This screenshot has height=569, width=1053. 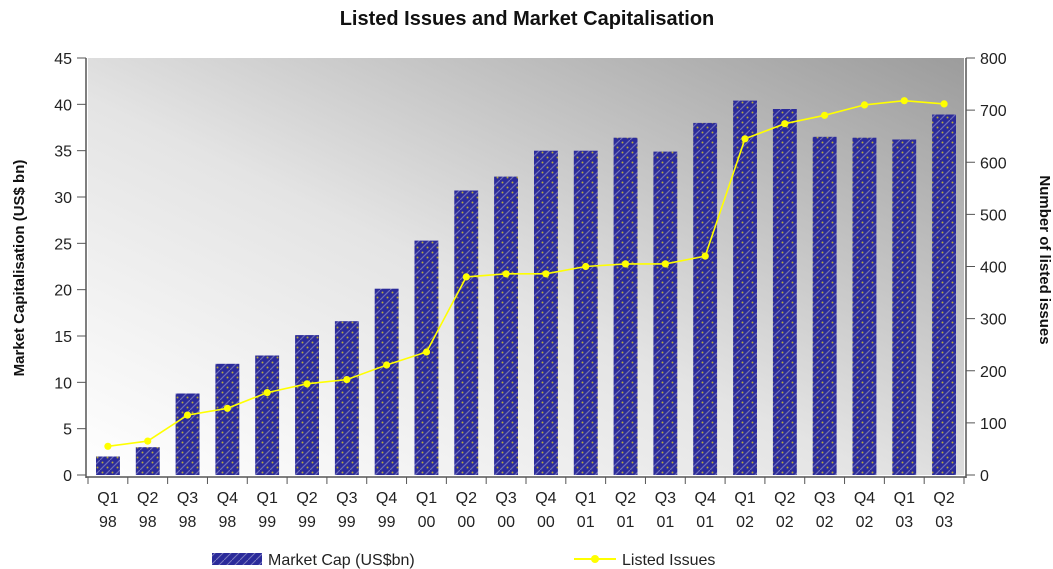 What do you see at coordinates (63, 291) in the screenshot?
I see `tick-label: 20` at bounding box center [63, 291].